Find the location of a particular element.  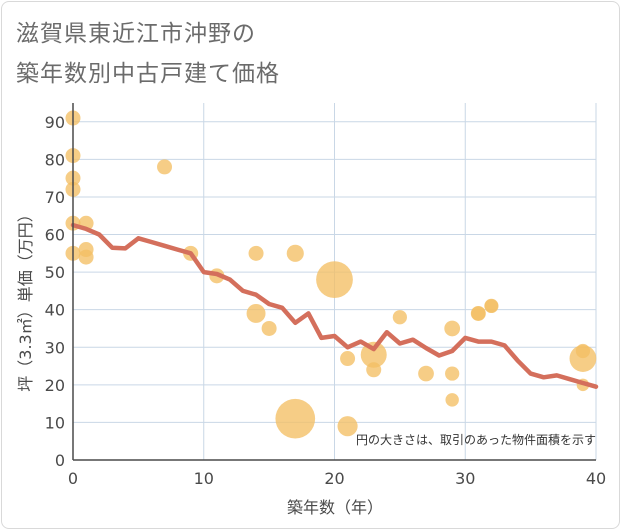

y-tick-label: 10 is located at coordinates (55, 422).